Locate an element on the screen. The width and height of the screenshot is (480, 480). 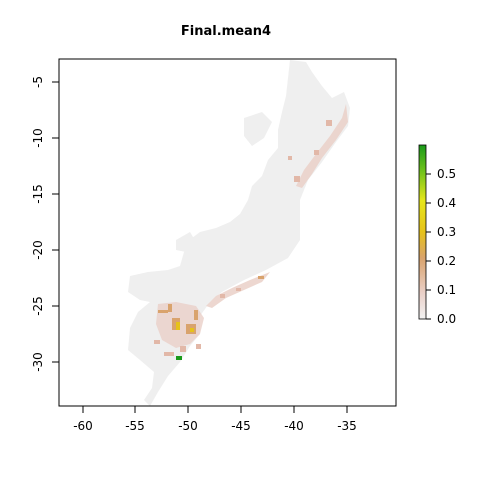
x-tick-label: -40 is located at coordinates (294, 426).